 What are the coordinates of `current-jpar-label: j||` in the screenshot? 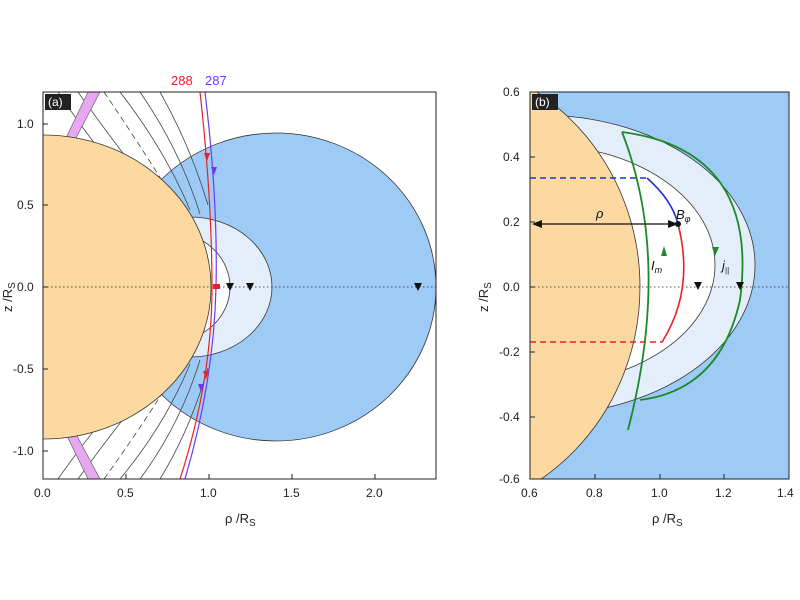 It's located at (724, 266).